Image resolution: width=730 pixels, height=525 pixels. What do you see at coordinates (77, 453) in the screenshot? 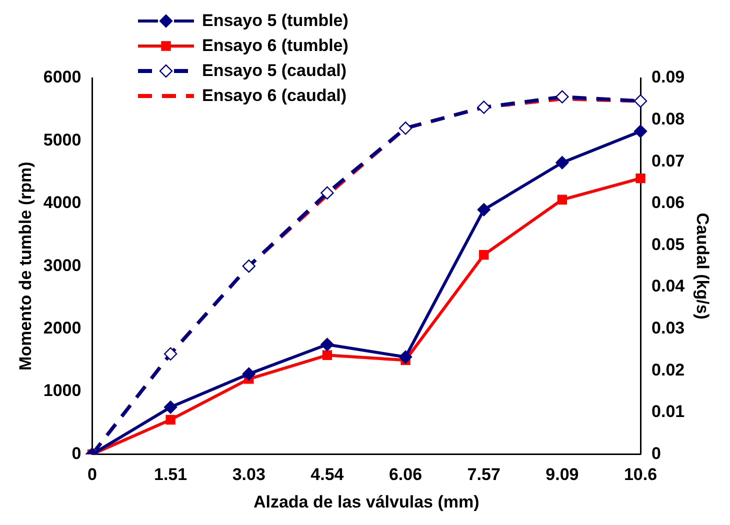
I see `y-tick-label: 0` at bounding box center [77, 453].